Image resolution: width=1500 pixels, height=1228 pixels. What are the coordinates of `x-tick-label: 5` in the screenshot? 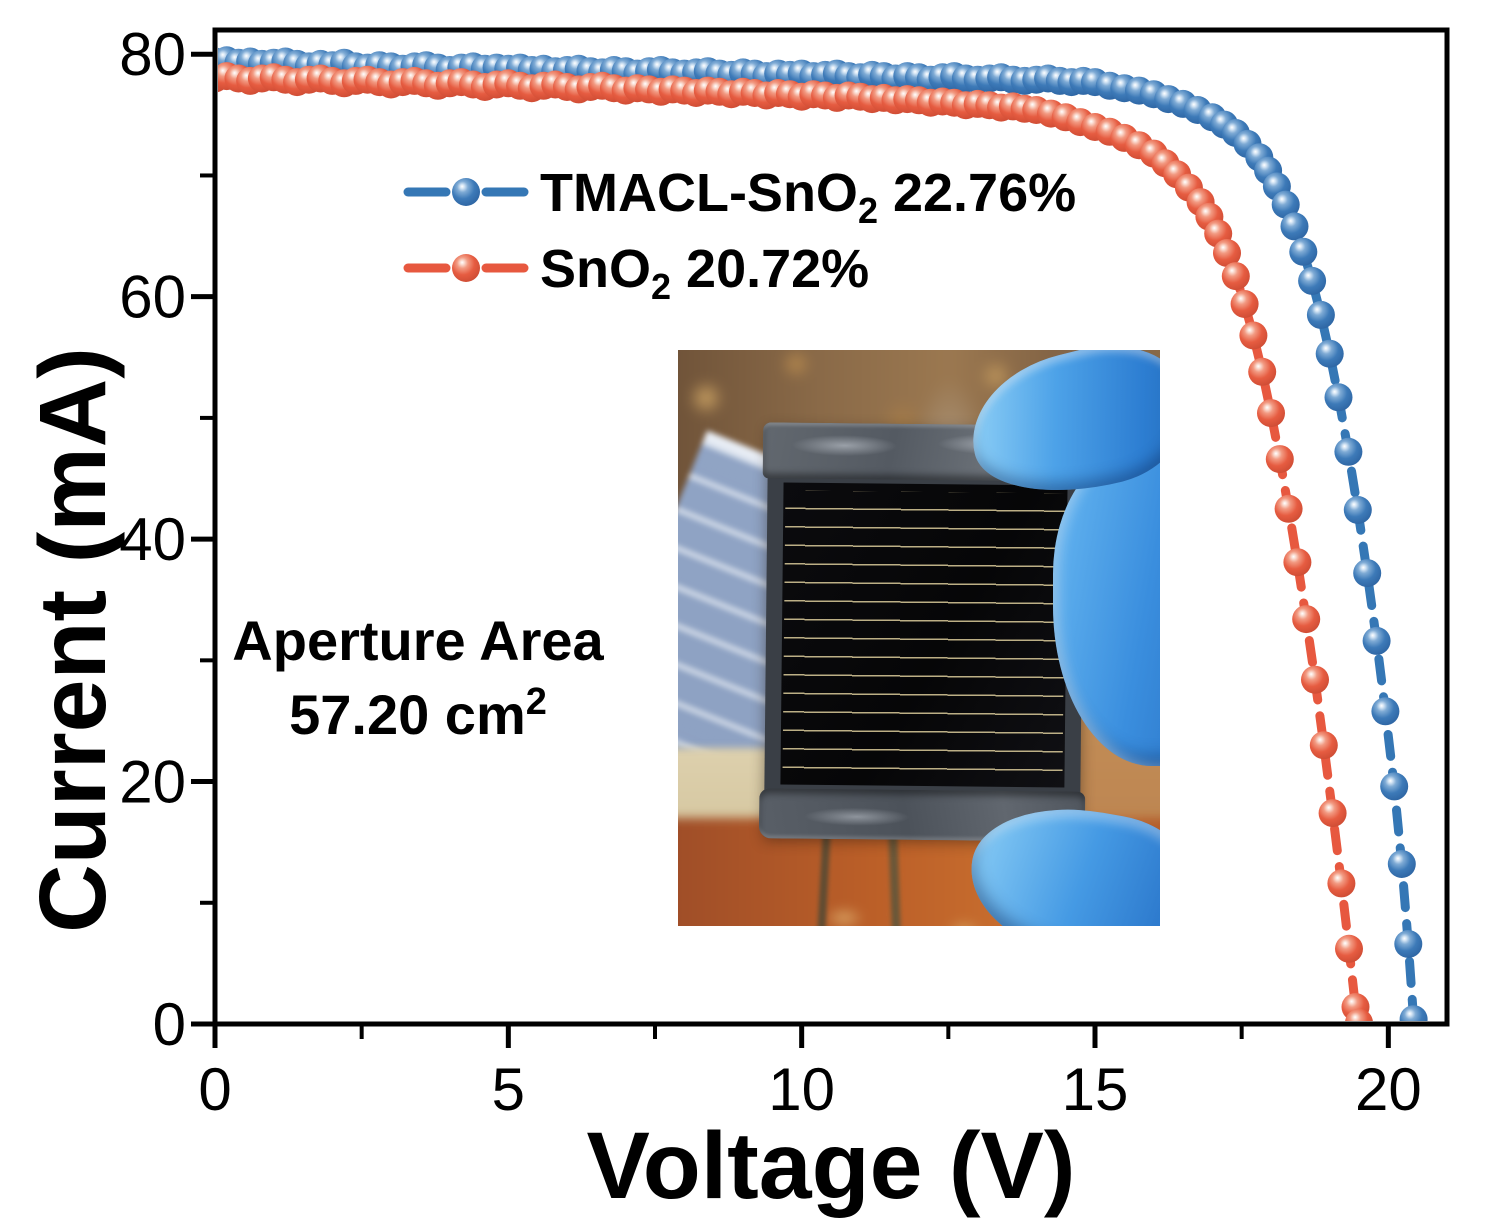 It's located at (508, 1089).